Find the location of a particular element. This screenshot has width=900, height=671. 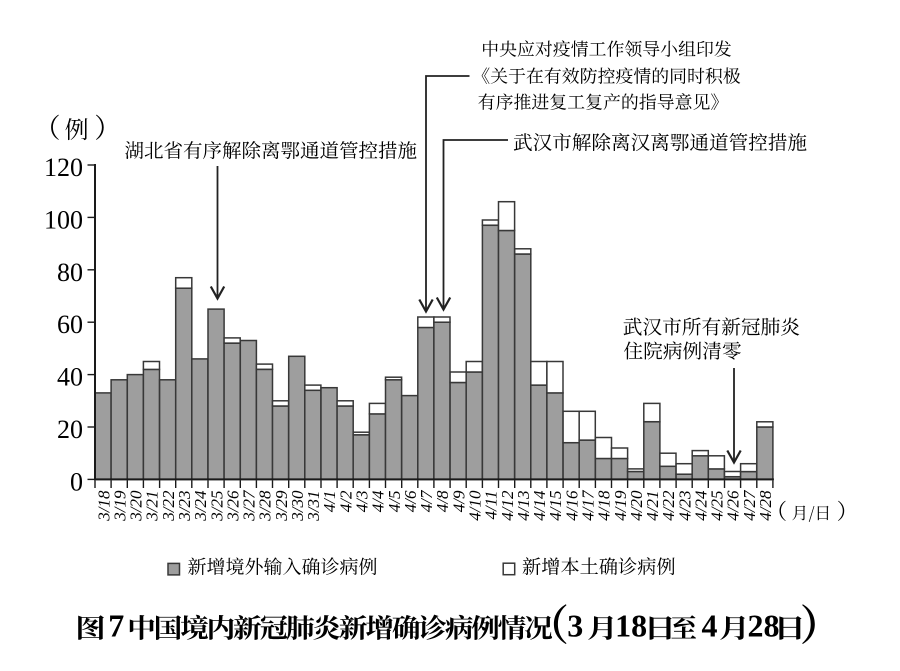

svg-text: 3/20 is located at coordinates (136, 506).